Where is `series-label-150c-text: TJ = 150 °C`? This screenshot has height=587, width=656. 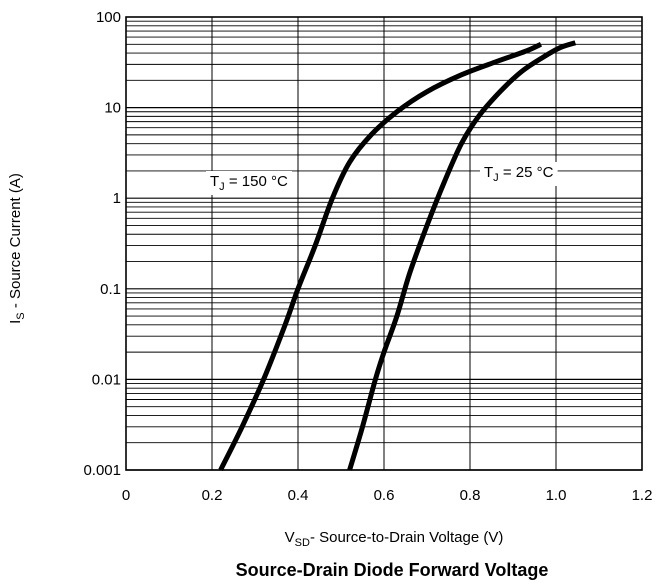
series-label-150c-text: TJ = 150 °C is located at coordinates (249, 183).